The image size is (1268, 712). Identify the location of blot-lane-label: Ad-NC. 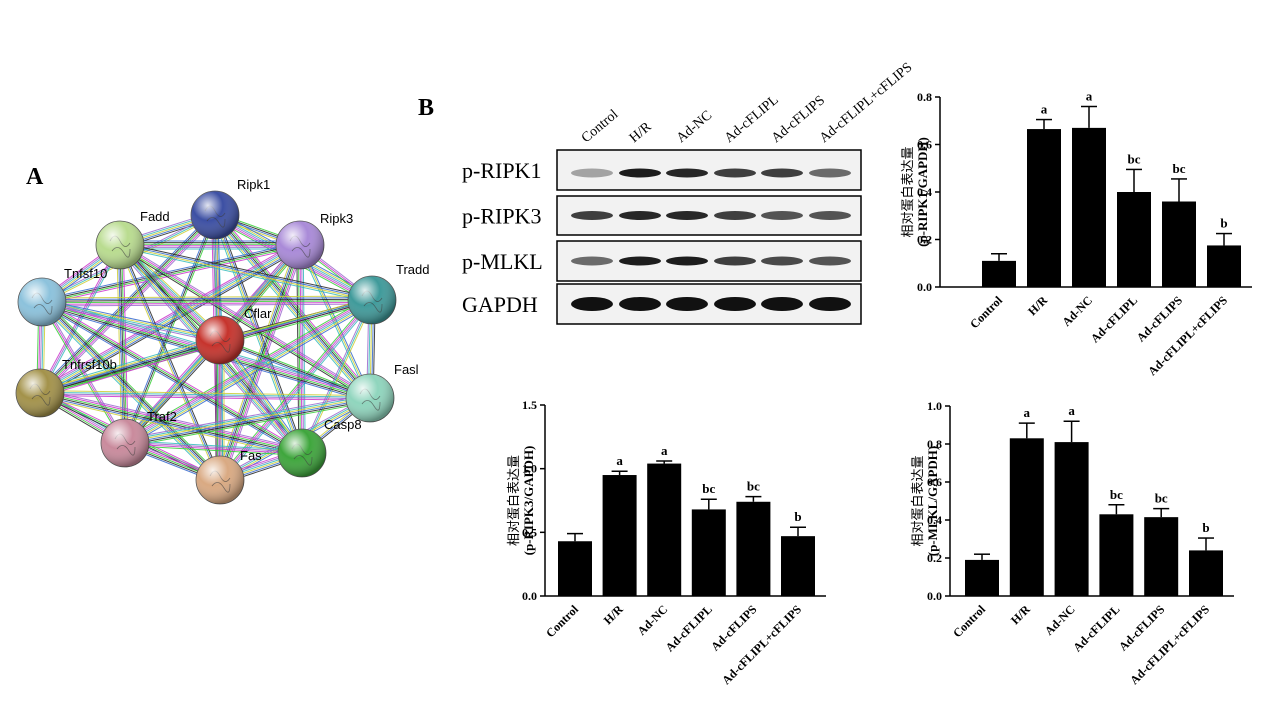
(694, 127).